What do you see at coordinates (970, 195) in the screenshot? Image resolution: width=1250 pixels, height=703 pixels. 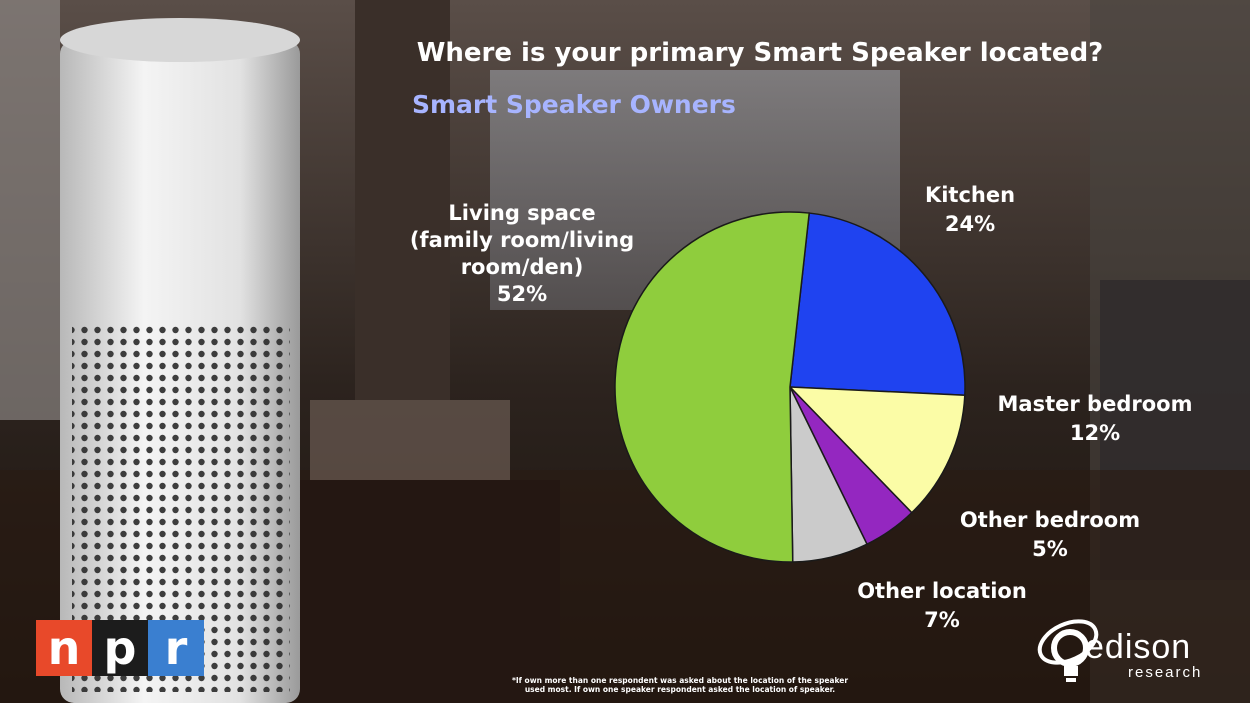 I see `slice-name: Kitchen` at bounding box center [970, 195].